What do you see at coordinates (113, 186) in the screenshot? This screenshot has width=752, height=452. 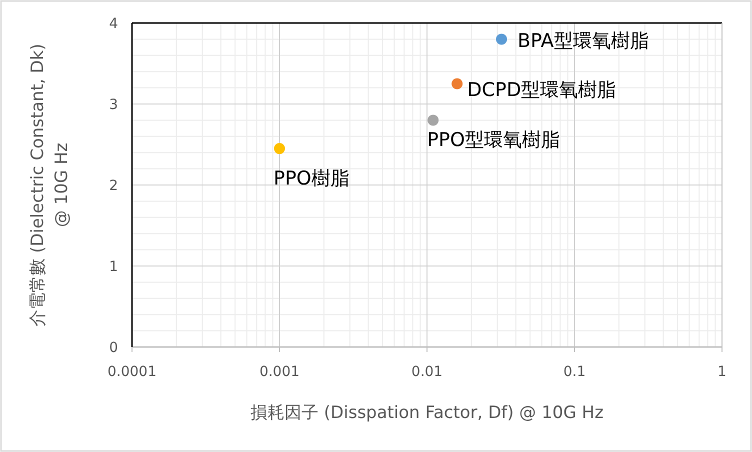 I see `y-tick-label: 2` at bounding box center [113, 186].